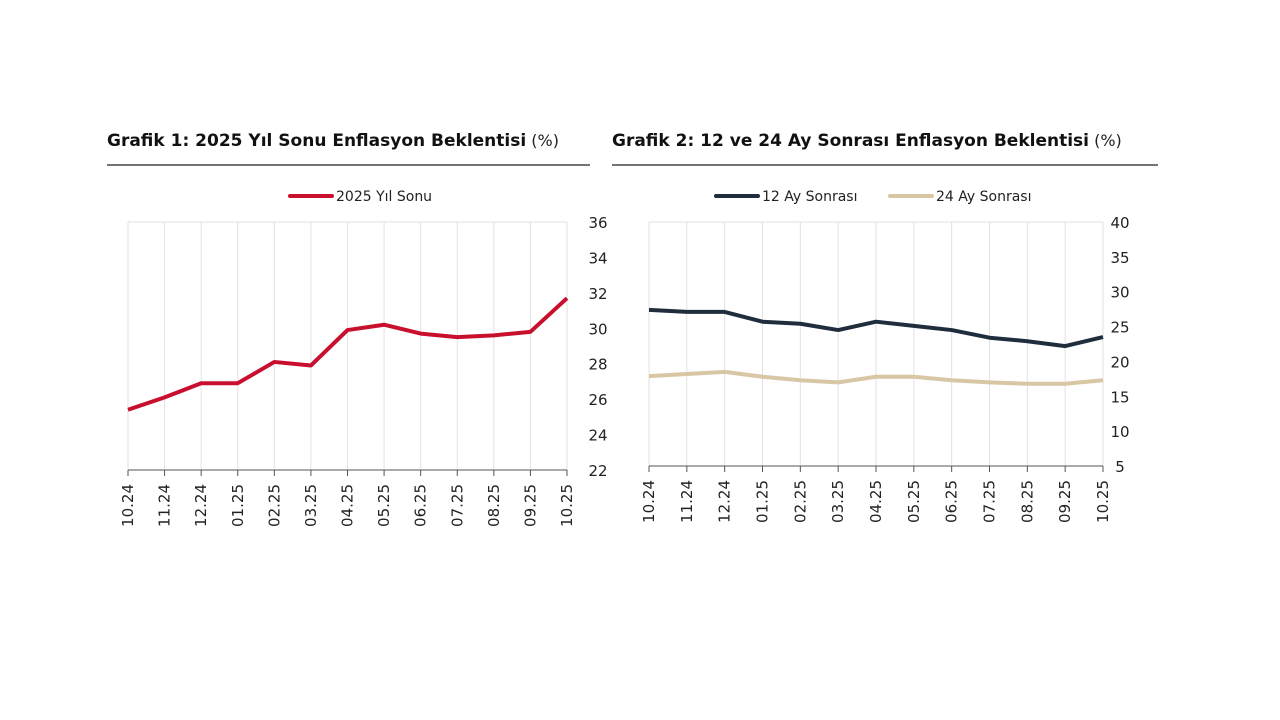 This screenshot has height=720, width=1280. I want to click on y-tick-label: 32, so click(597, 294).